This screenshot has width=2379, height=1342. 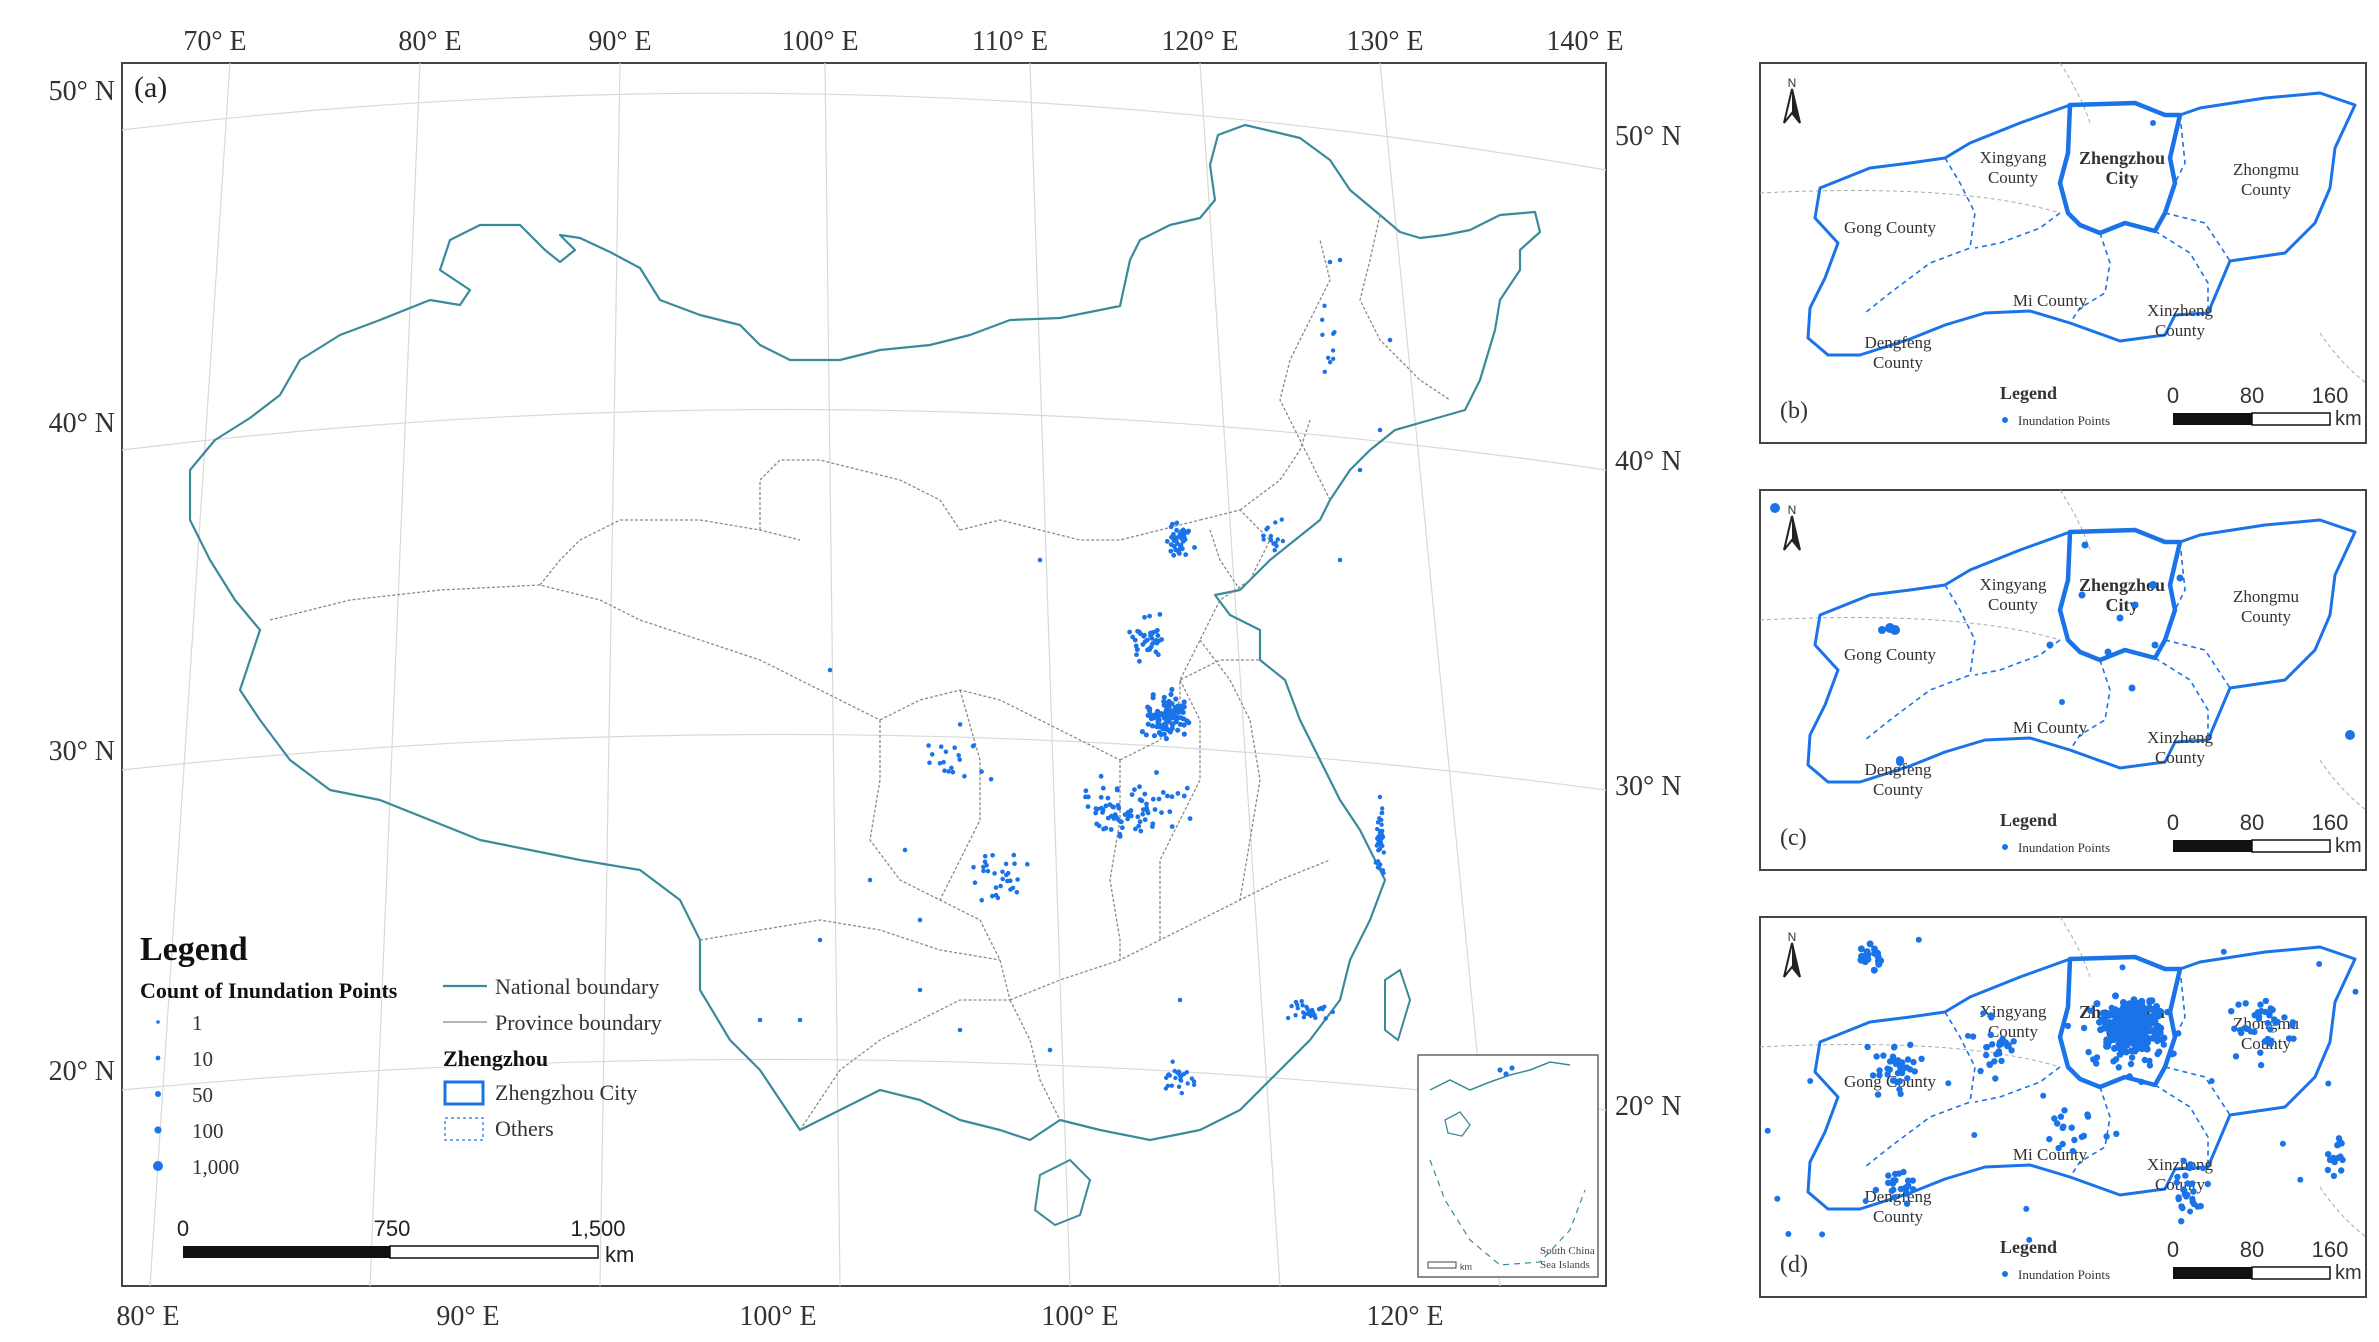 I want to click on taiwan-island, so click(x=1398, y=1005).